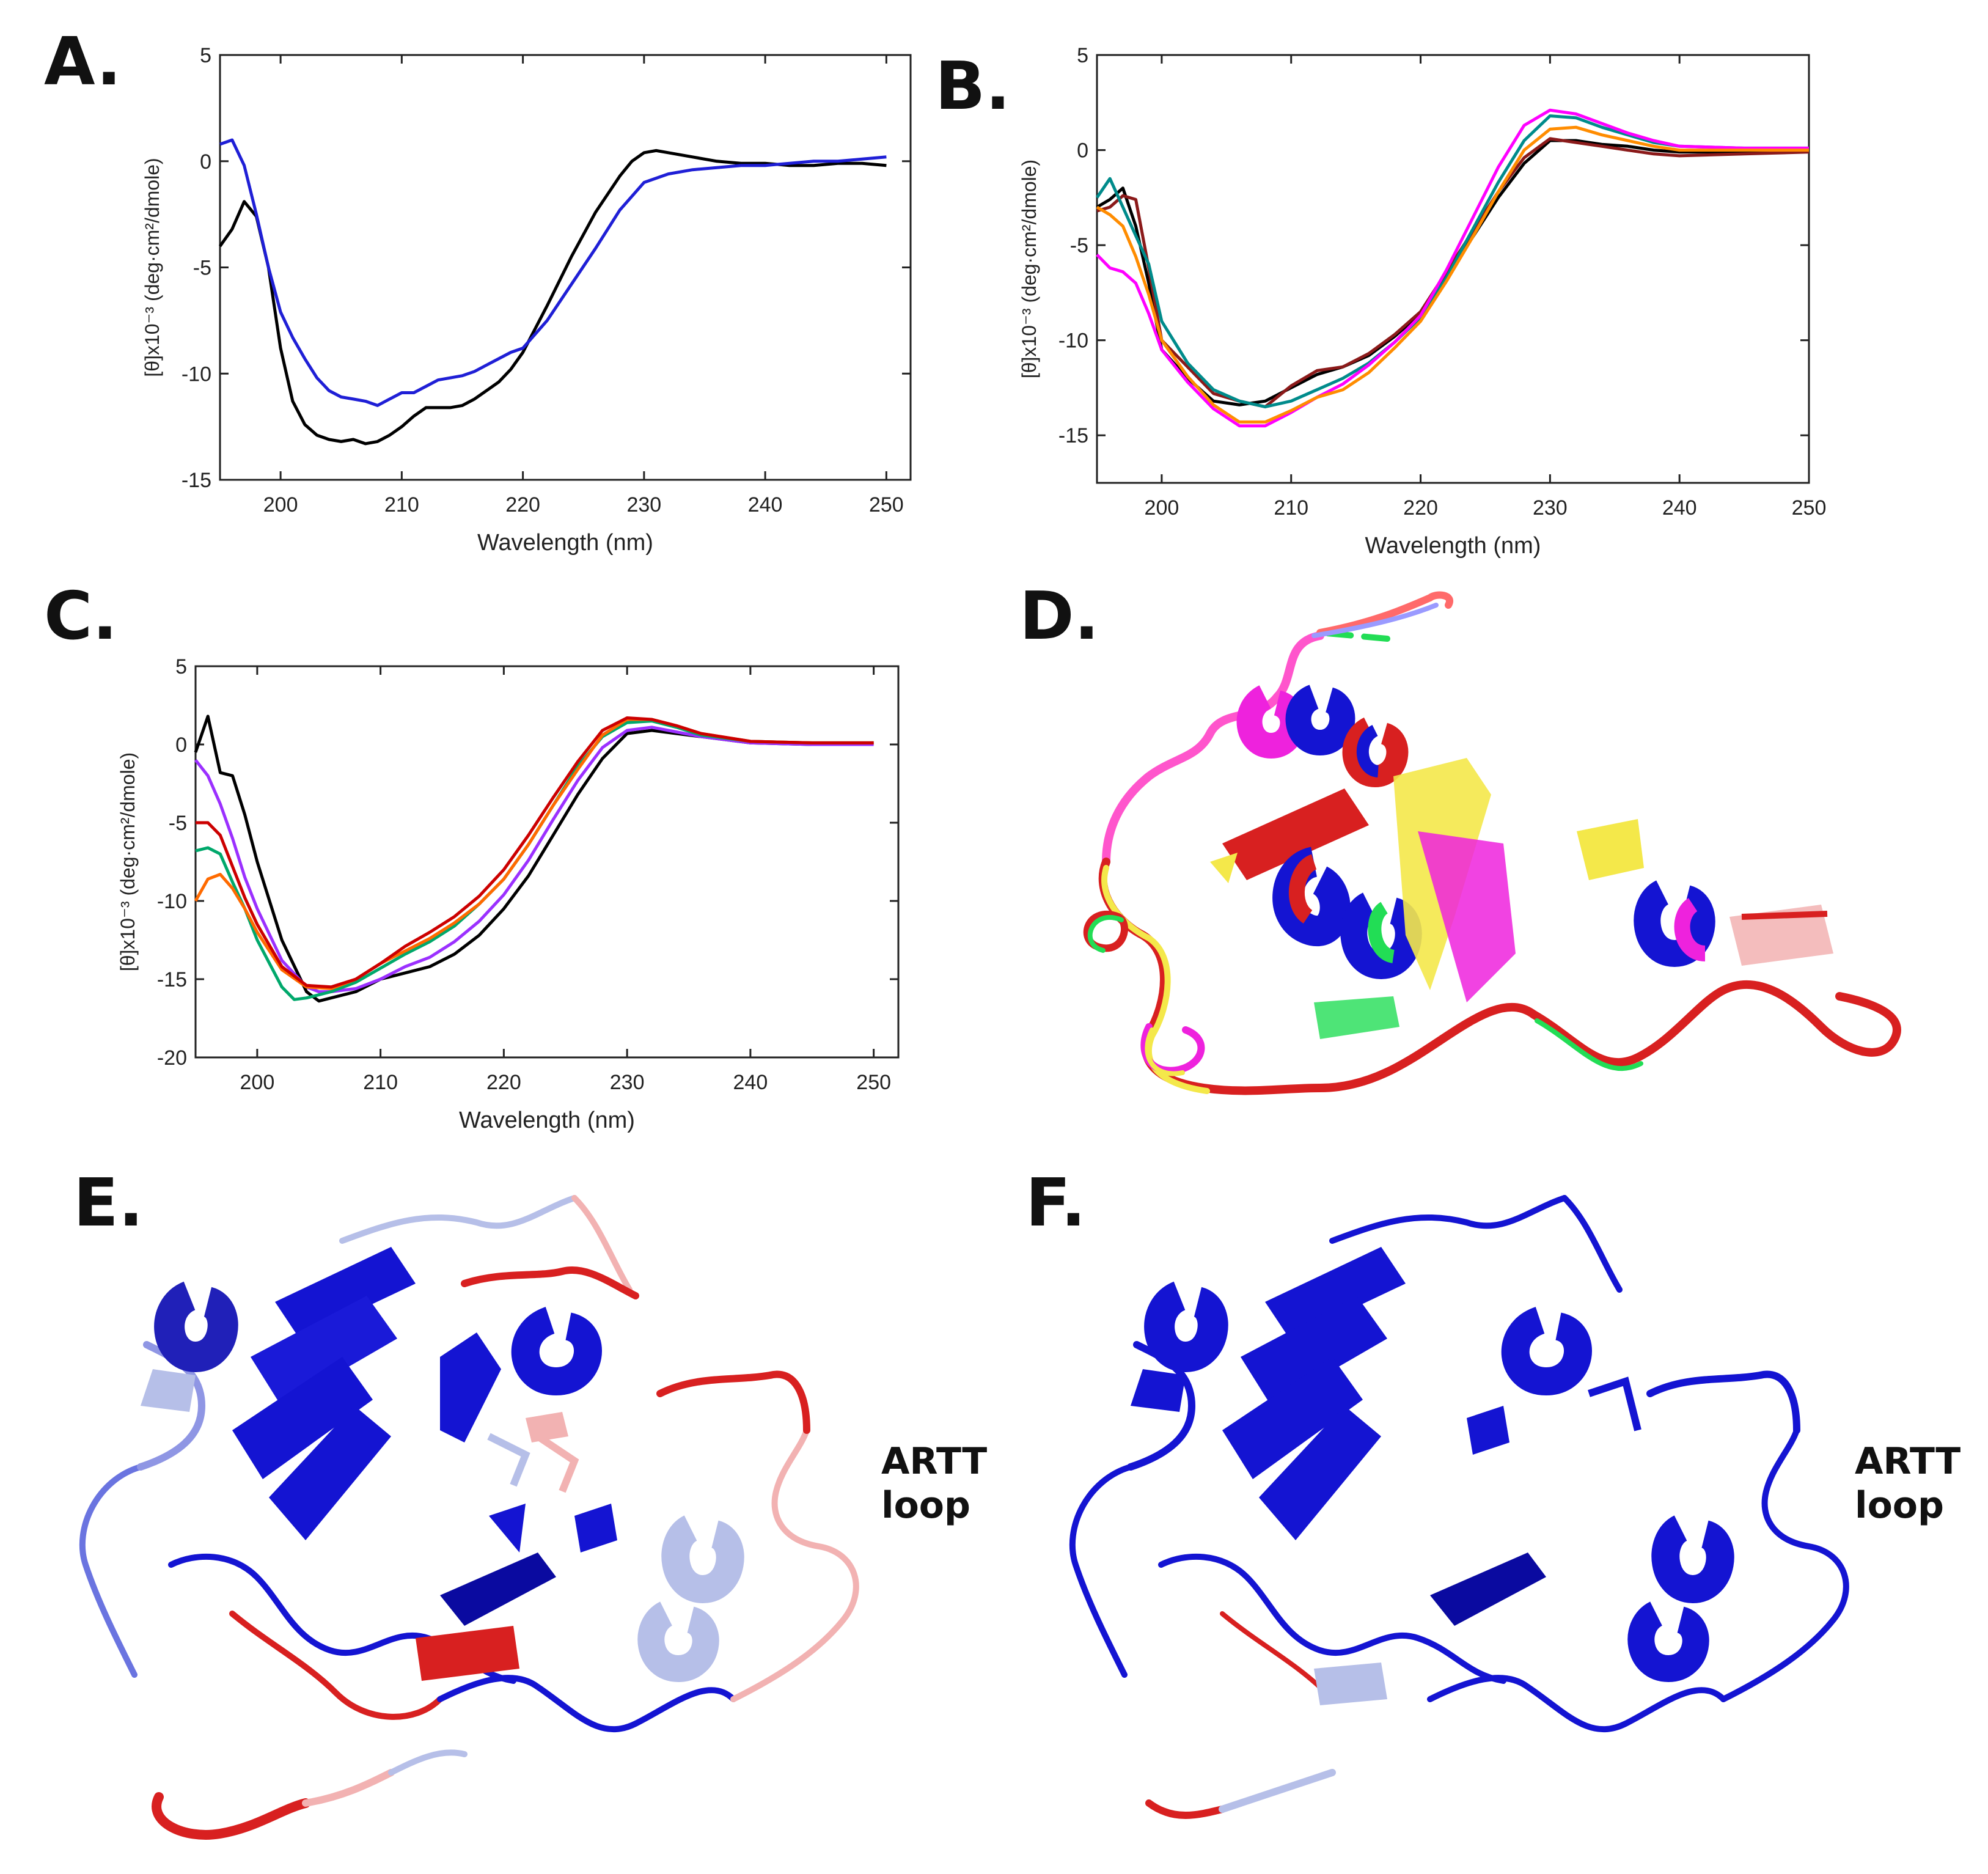  I want to click on panel-label-f: F., so click(1055, 1203).